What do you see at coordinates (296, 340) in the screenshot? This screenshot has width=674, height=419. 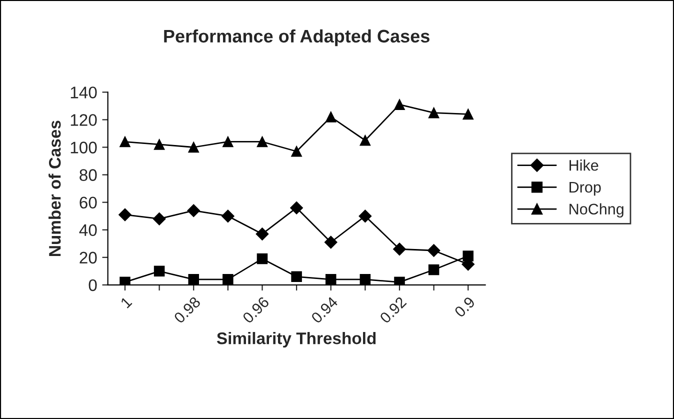 I see `x-axis-title: Similarity Threshold` at bounding box center [296, 340].